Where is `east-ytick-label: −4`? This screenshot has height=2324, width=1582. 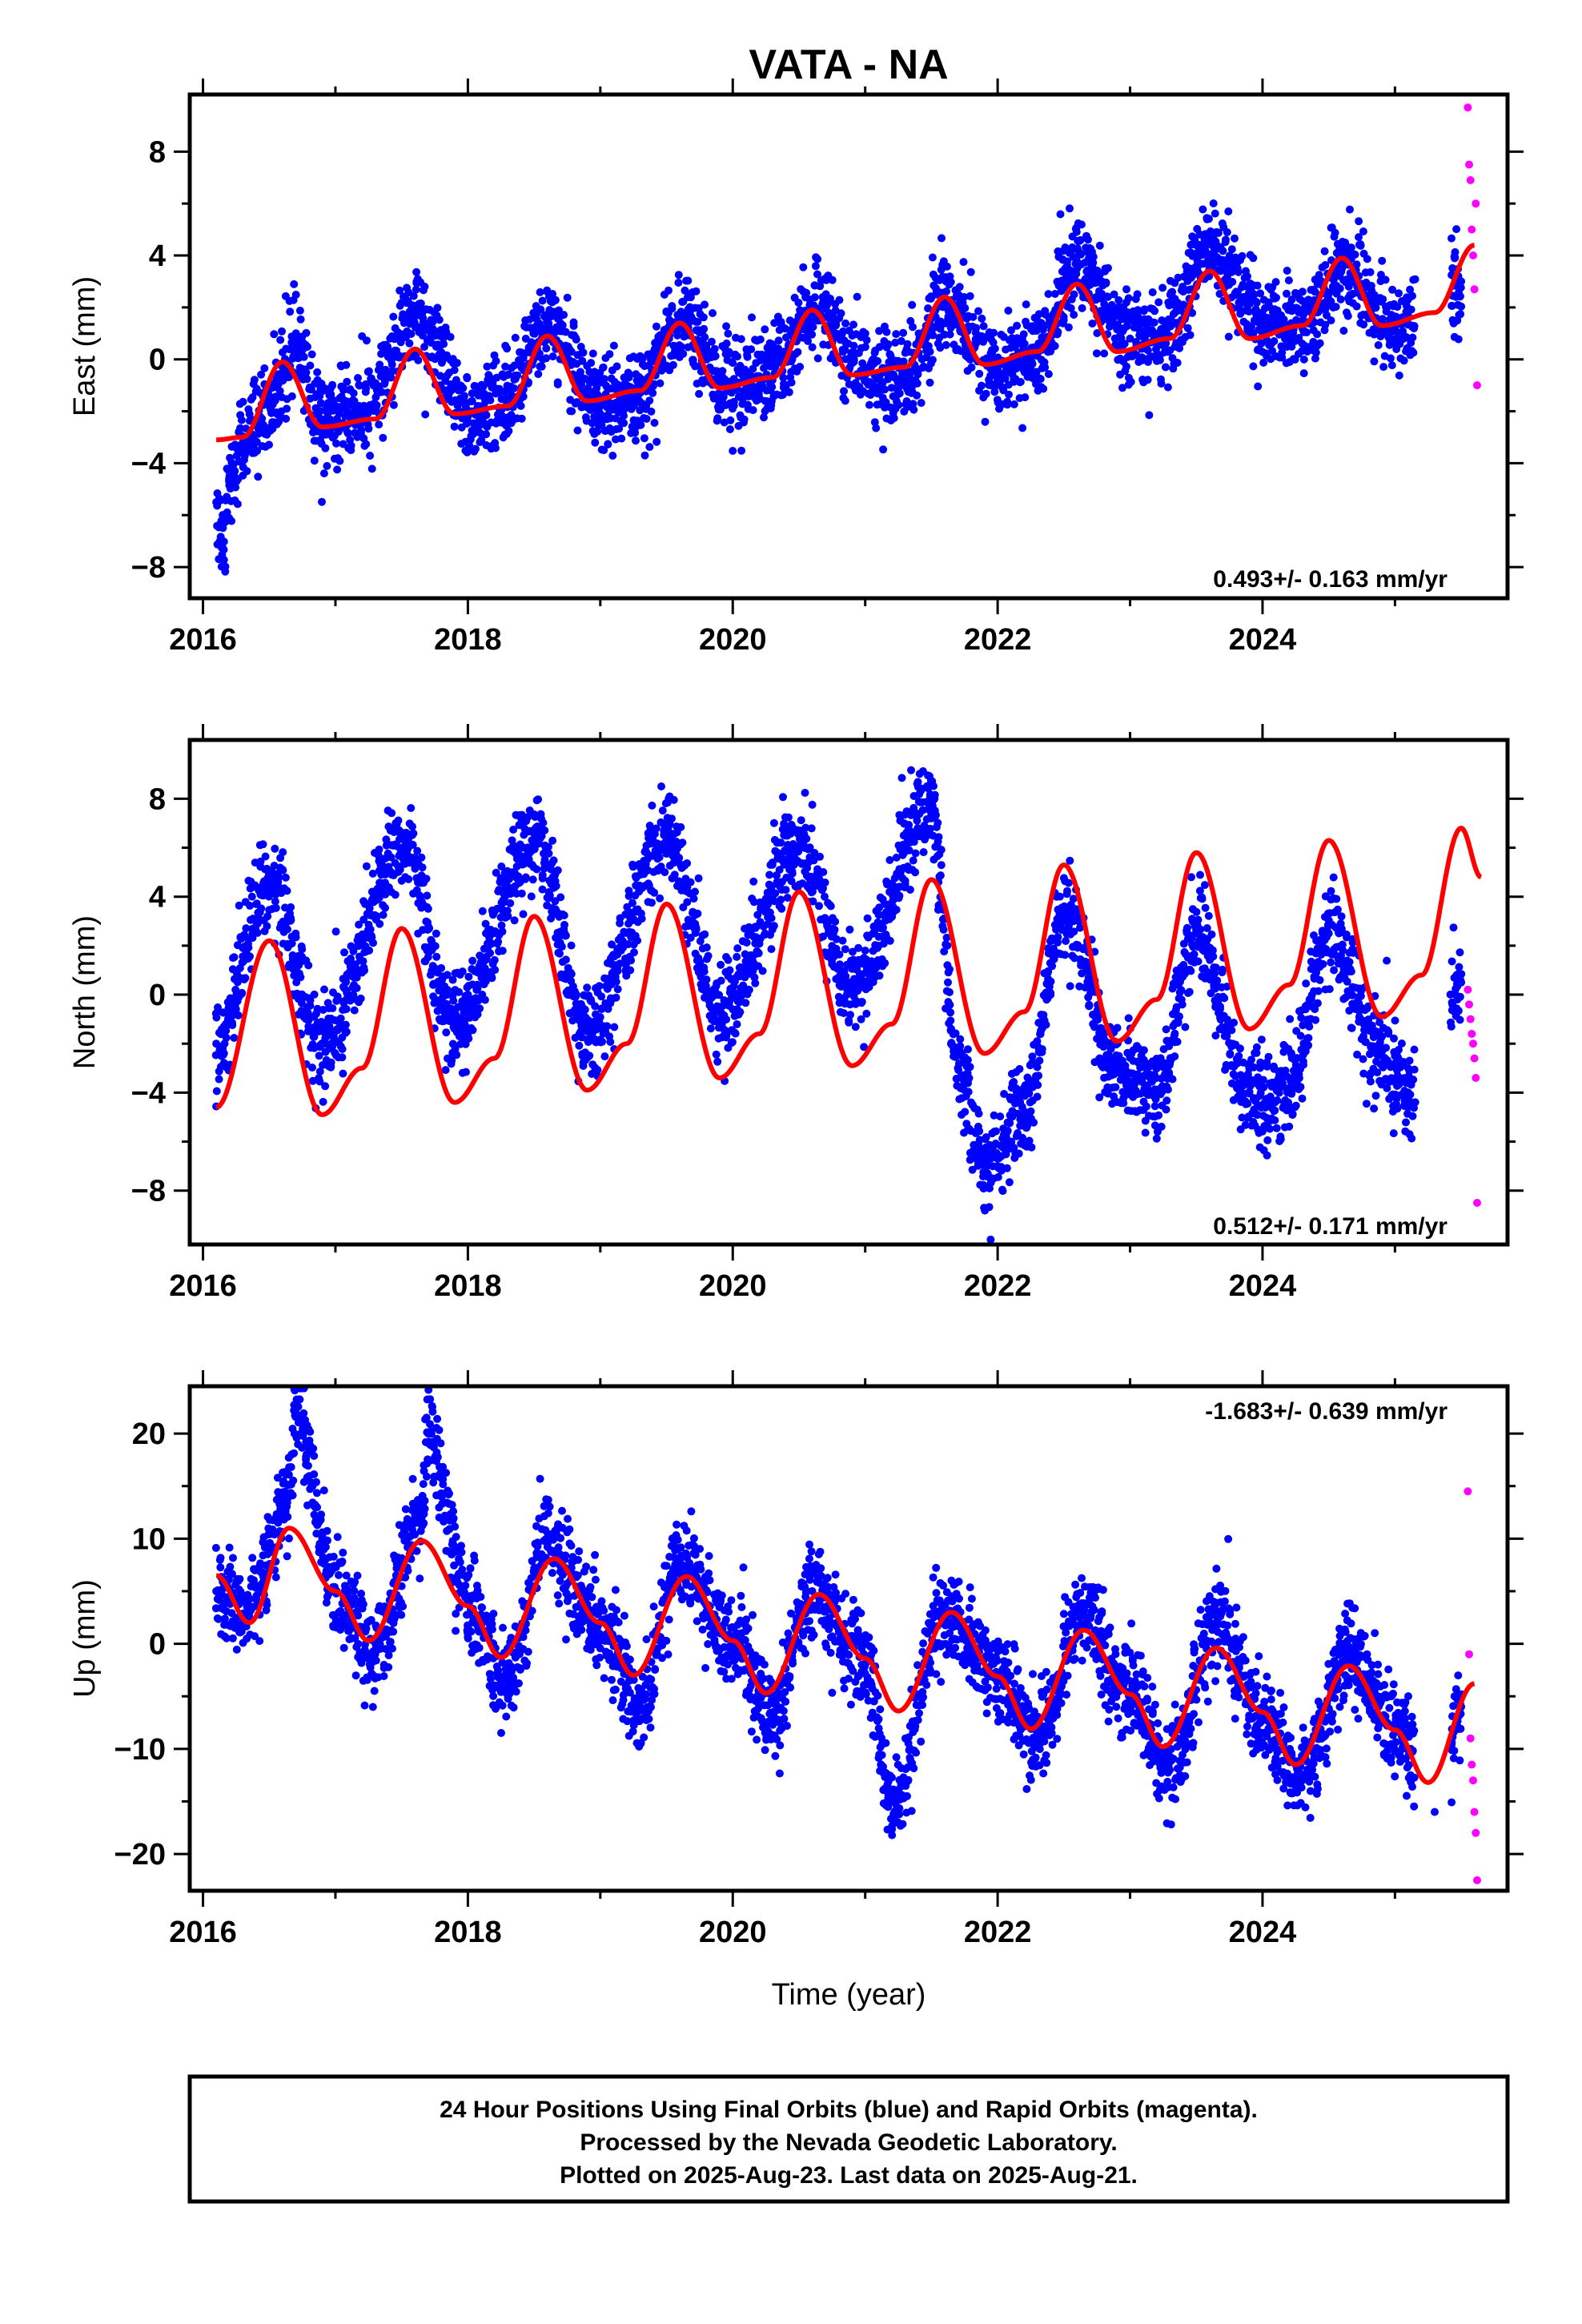
east-ytick-label: −4 is located at coordinates (148, 464).